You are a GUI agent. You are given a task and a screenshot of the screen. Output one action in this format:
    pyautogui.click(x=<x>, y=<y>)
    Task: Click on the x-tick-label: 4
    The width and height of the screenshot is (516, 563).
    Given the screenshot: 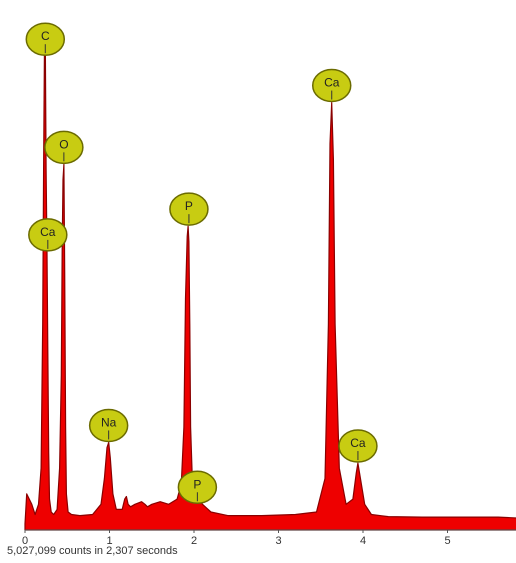 What is the action you would take?
    pyautogui.click(x=363, y=541)
    